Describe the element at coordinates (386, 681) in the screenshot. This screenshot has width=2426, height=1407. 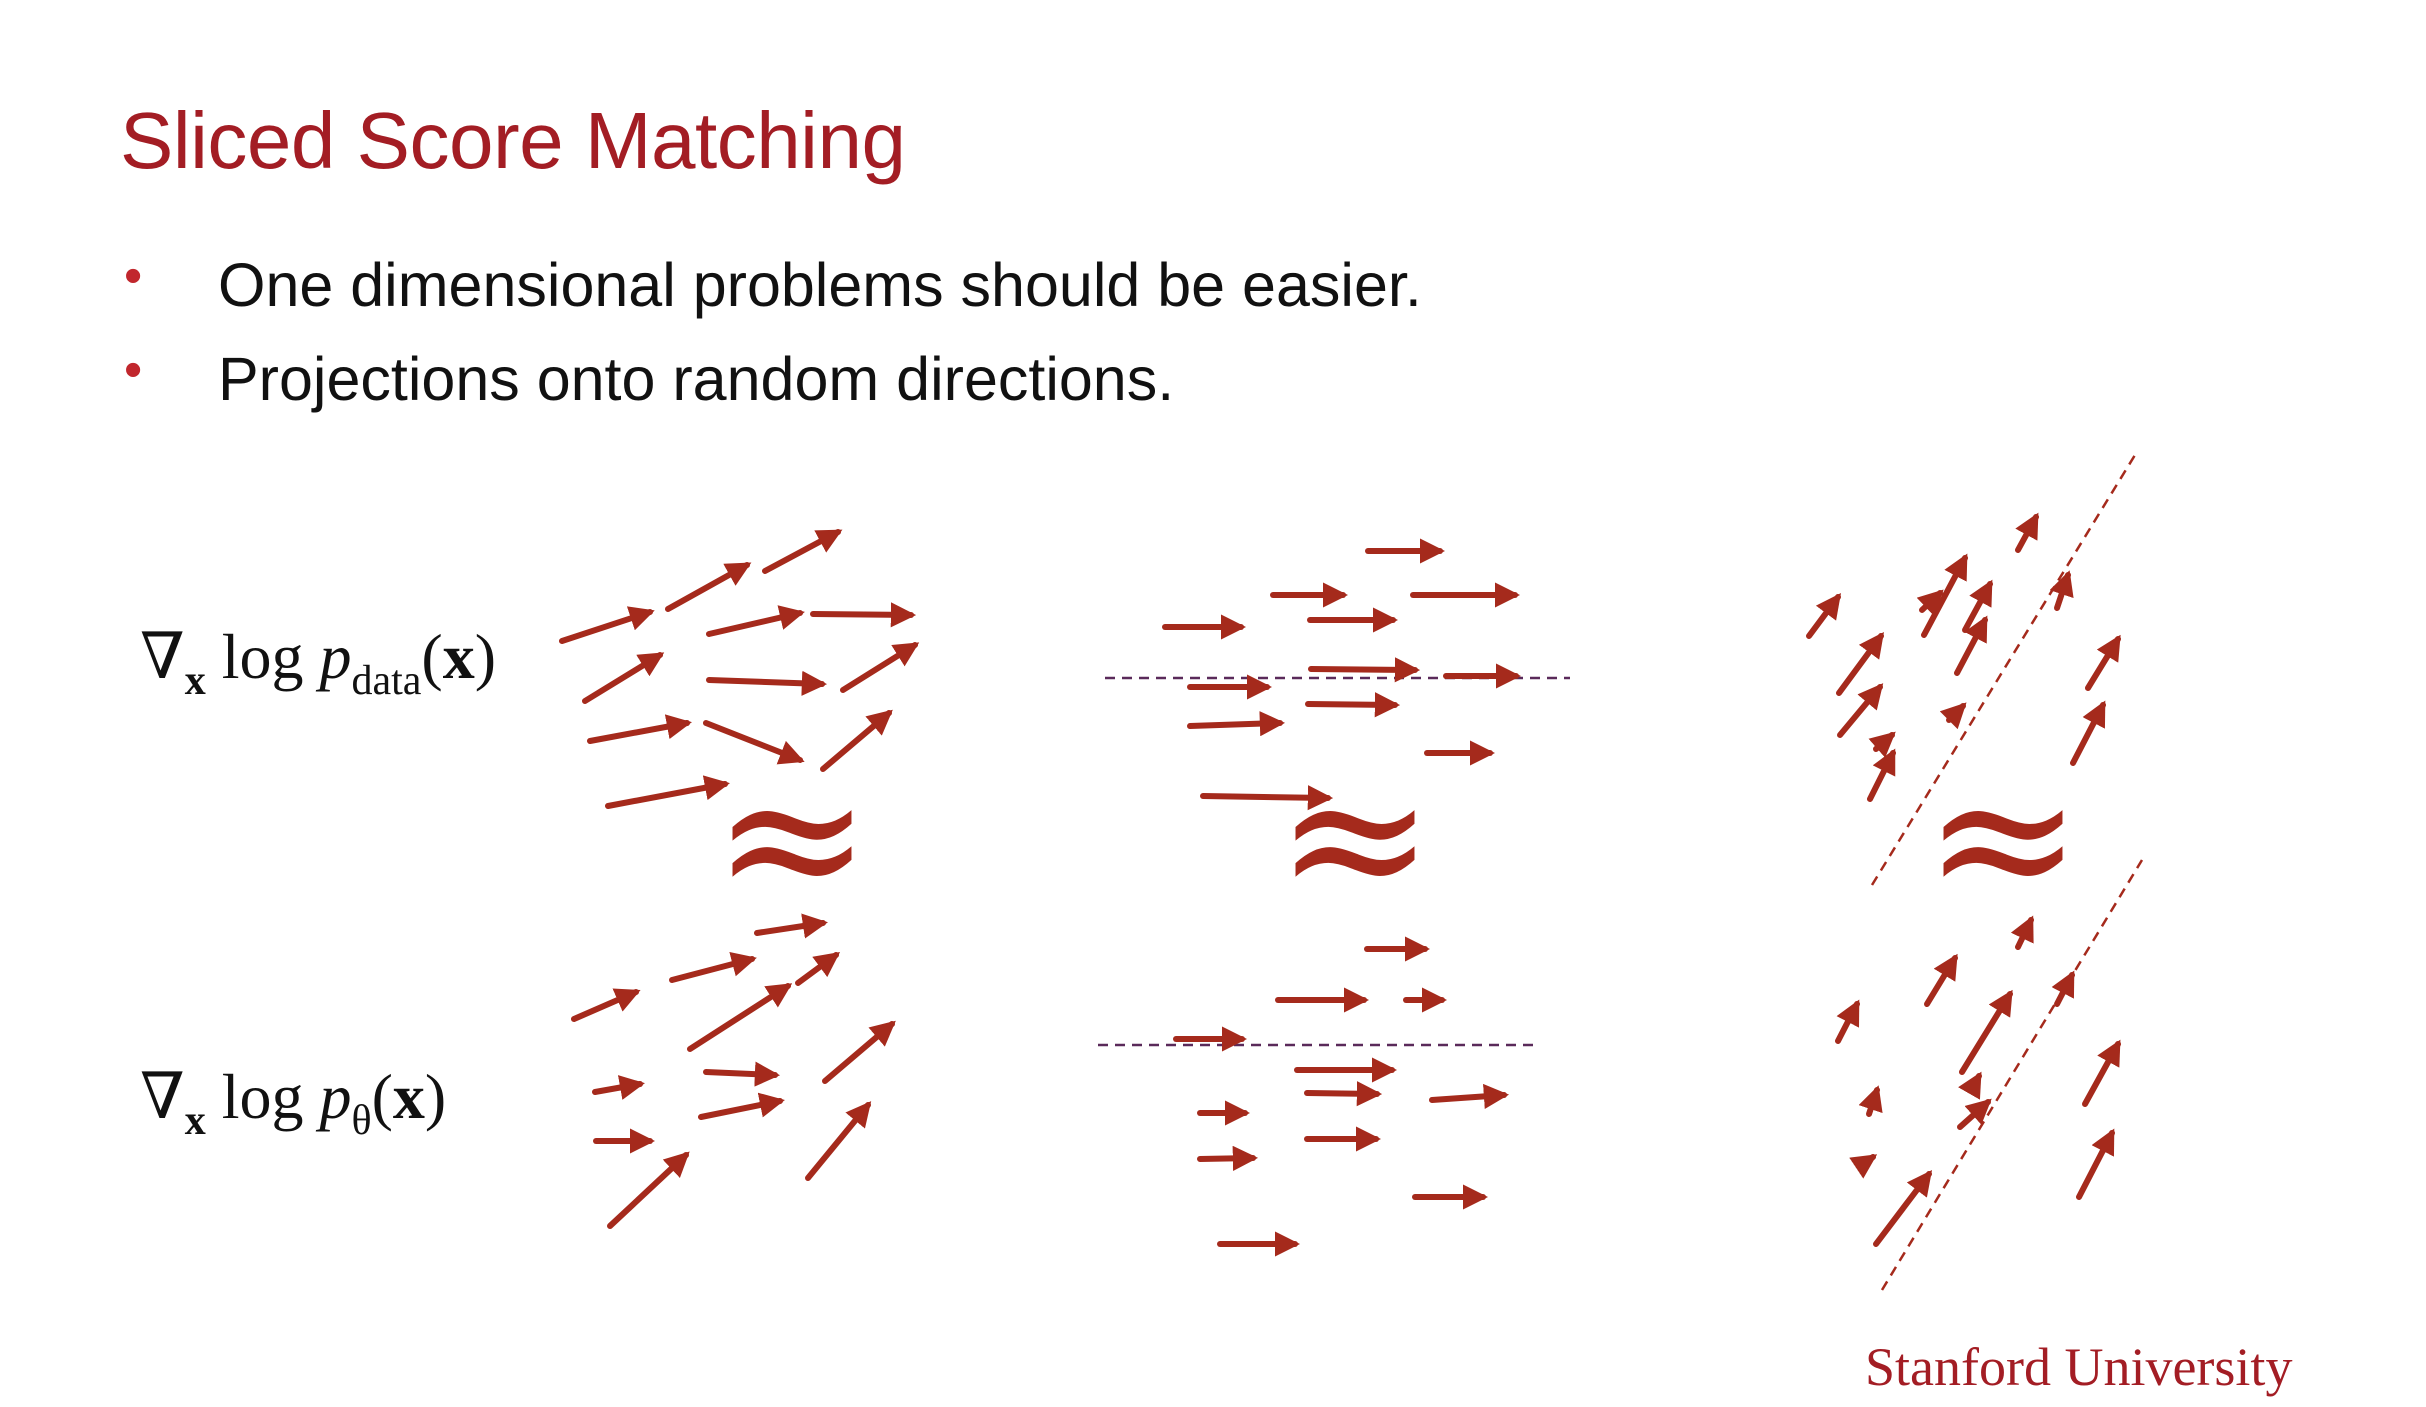
I see `p-subscript: data` at that location.